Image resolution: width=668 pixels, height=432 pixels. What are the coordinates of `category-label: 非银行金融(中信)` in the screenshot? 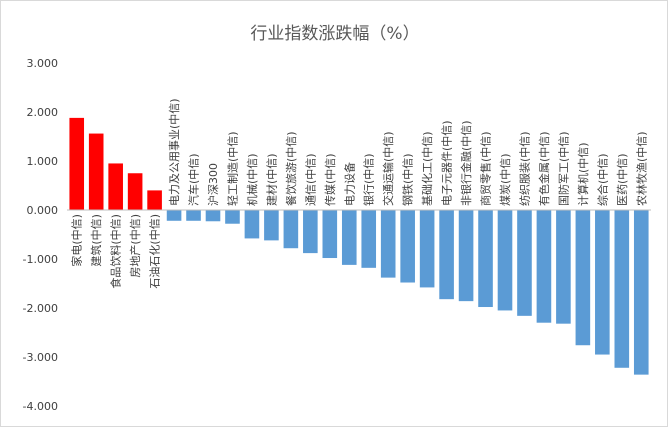 It's located at (466, 163).